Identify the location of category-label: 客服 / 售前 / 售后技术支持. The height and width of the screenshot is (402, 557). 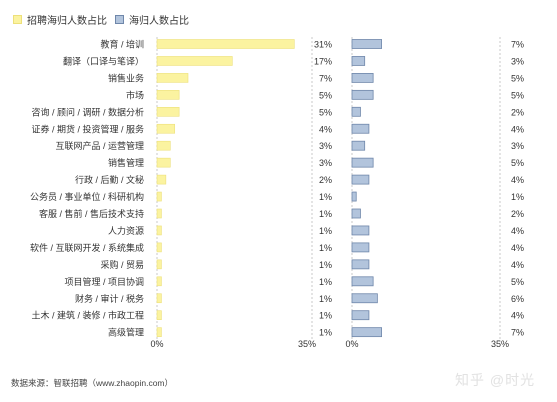
(91, 213).